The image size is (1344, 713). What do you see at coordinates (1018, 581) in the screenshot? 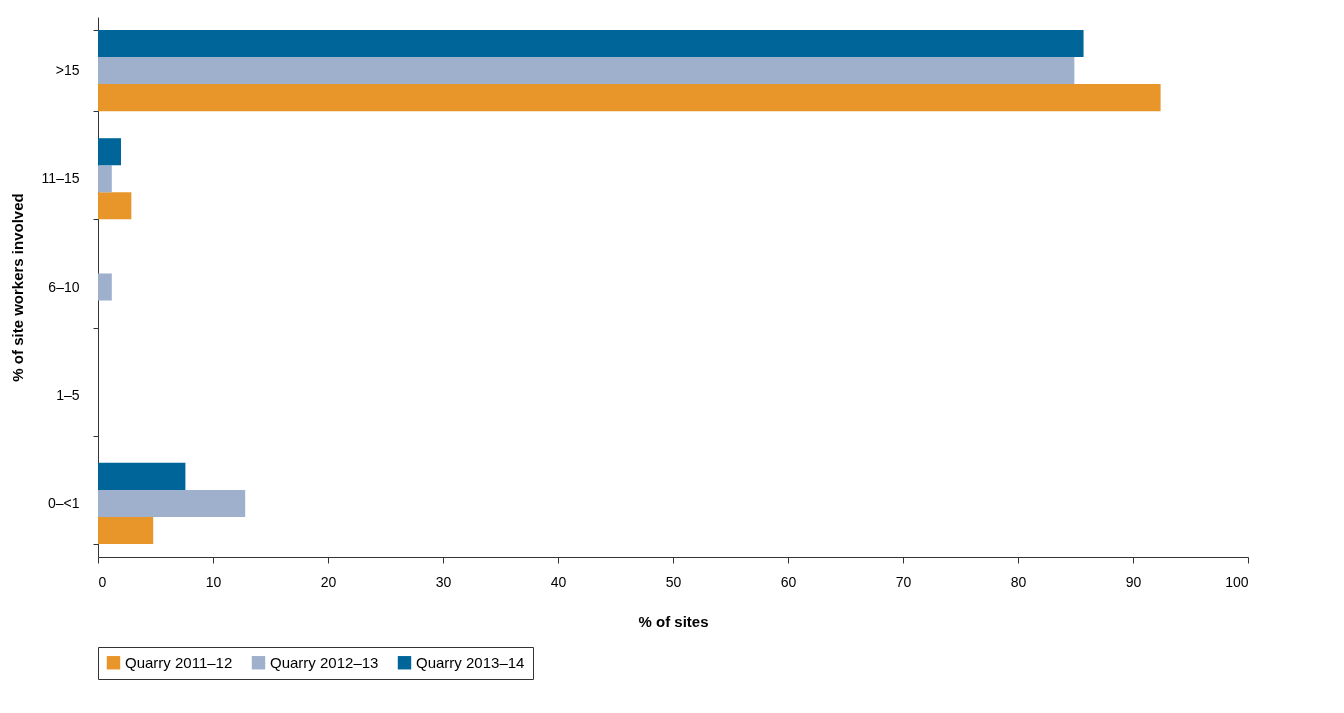
I see `x-tick-label: 80` at bounding box center [1018, 581].